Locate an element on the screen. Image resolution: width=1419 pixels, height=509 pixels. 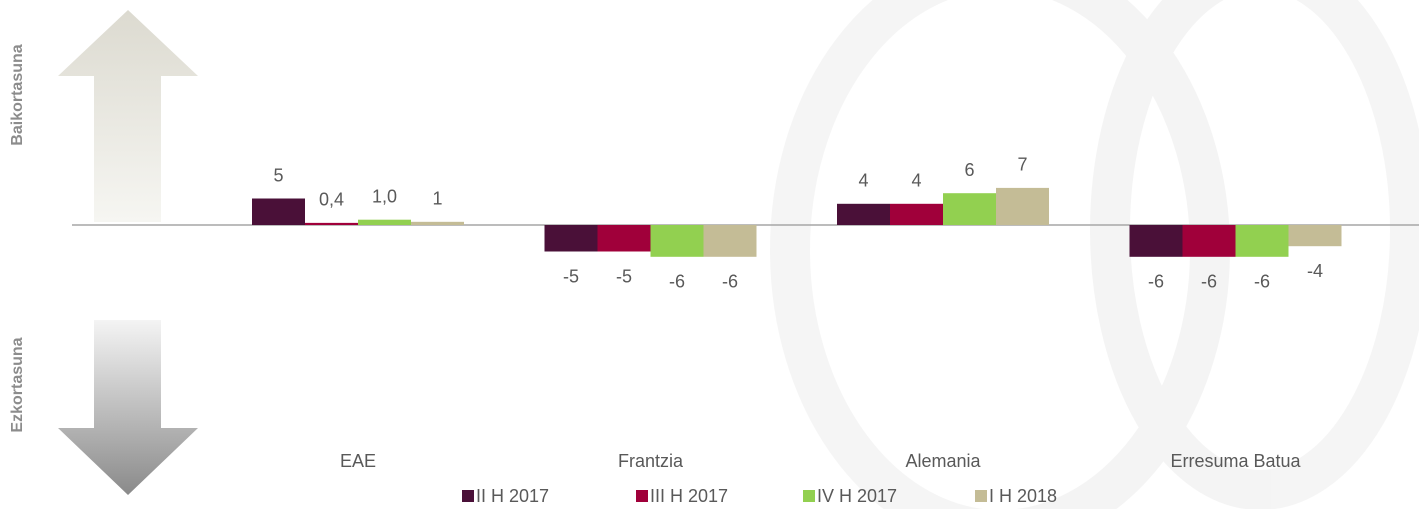
legend-label: III H 2017 is located at coordinates (689, 496).